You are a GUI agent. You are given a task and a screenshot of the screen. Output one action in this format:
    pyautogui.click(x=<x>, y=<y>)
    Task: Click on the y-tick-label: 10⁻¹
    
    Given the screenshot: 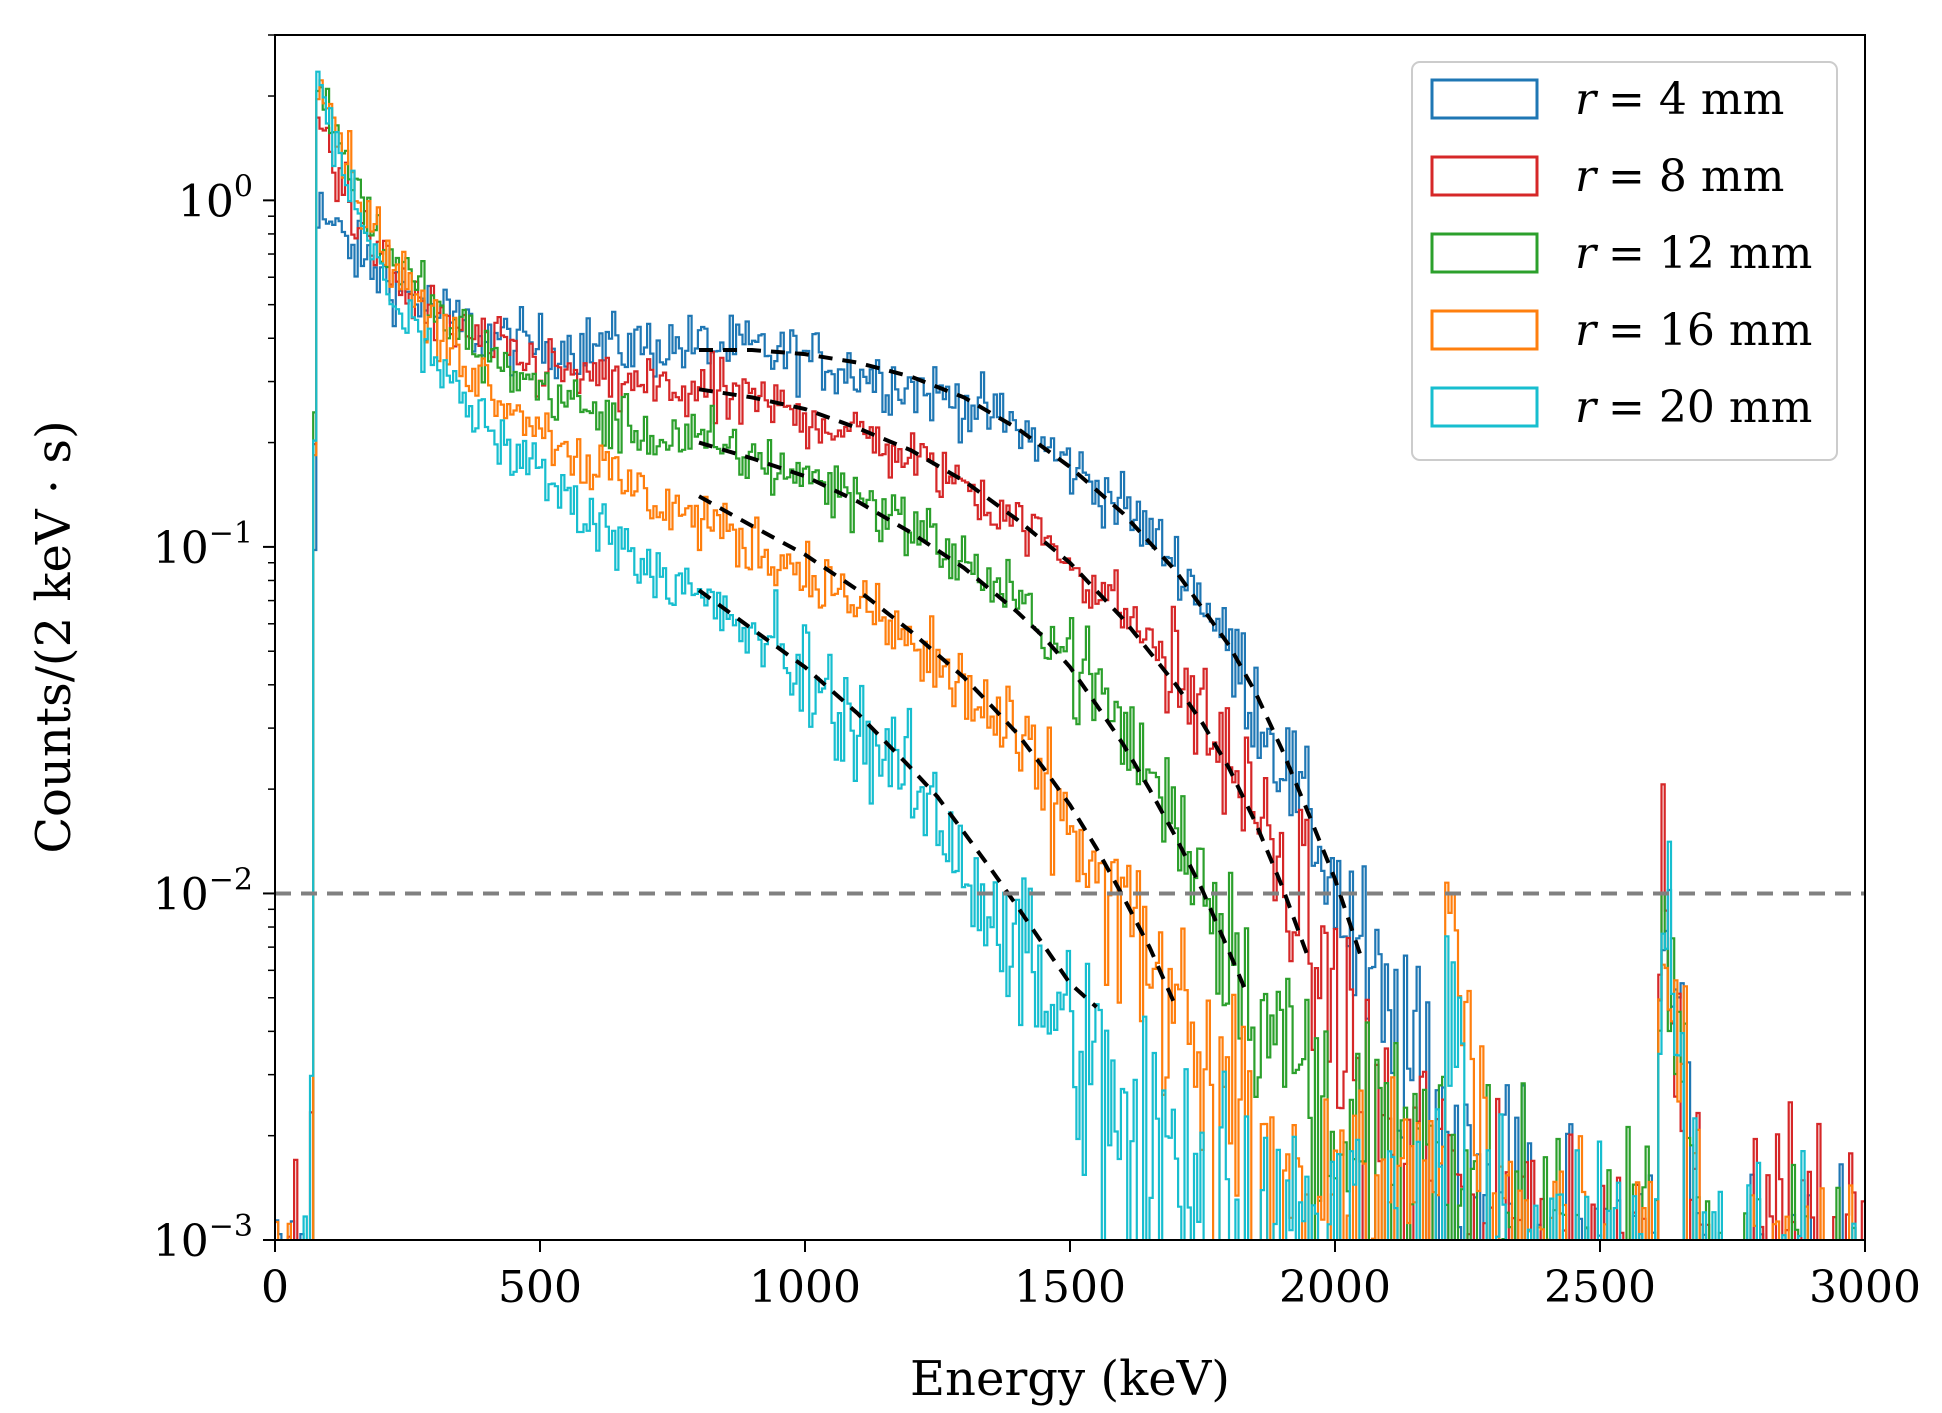 What is the action you would take?
    pyautogui.click(x=203, y=545)
    